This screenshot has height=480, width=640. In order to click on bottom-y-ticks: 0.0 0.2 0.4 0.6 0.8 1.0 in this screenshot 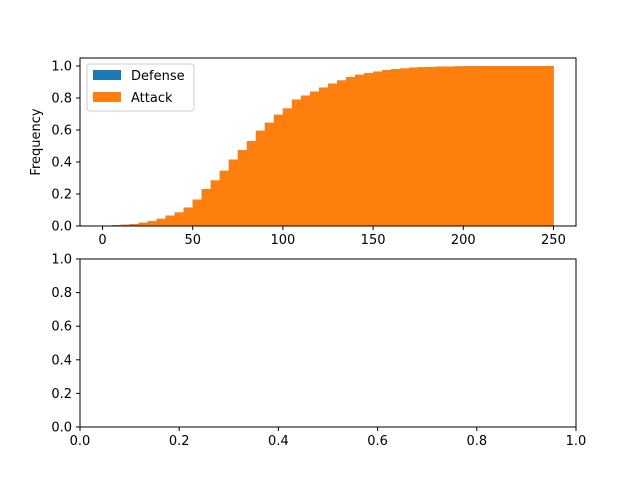, I will do `click(65, 344)`.